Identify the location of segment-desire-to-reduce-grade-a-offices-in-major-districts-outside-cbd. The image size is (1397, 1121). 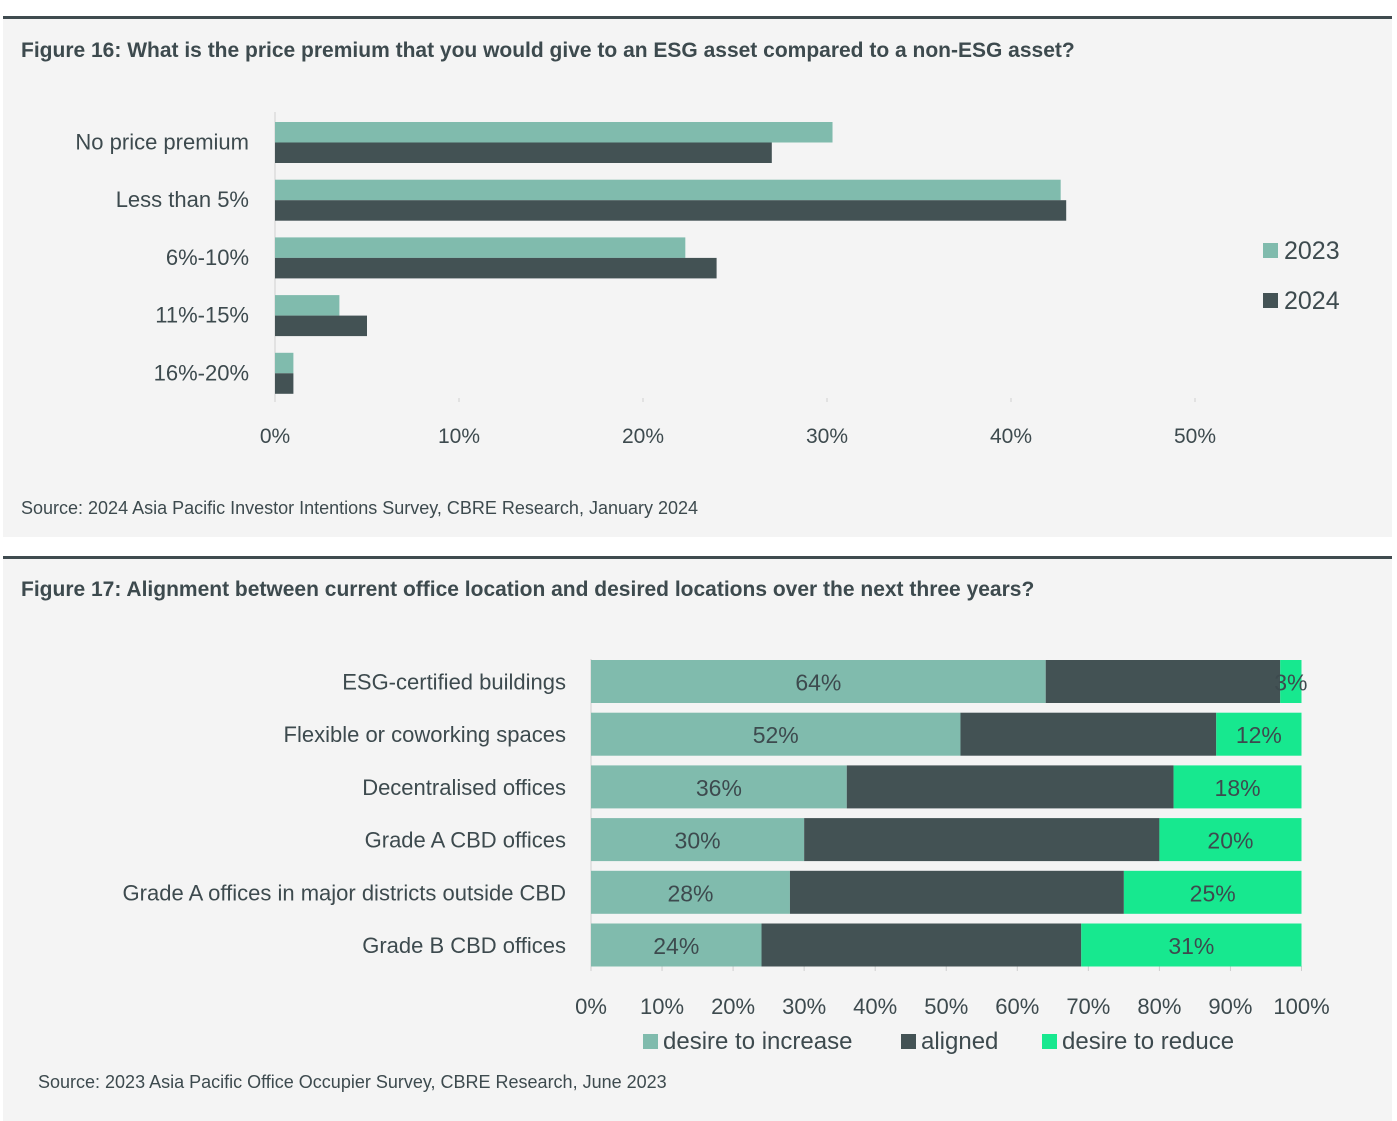
(1212, 892).